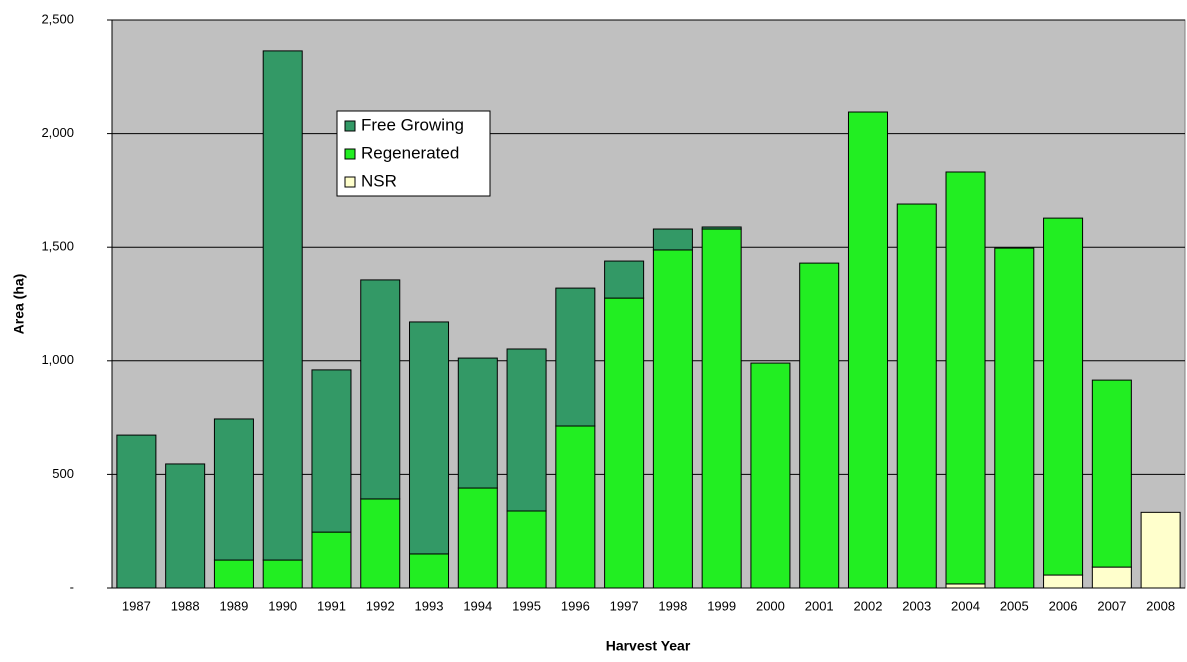 The width and height of the screenshot is (1187, 662). I want to click on x-tick-label: 1993, so click(429, 605).